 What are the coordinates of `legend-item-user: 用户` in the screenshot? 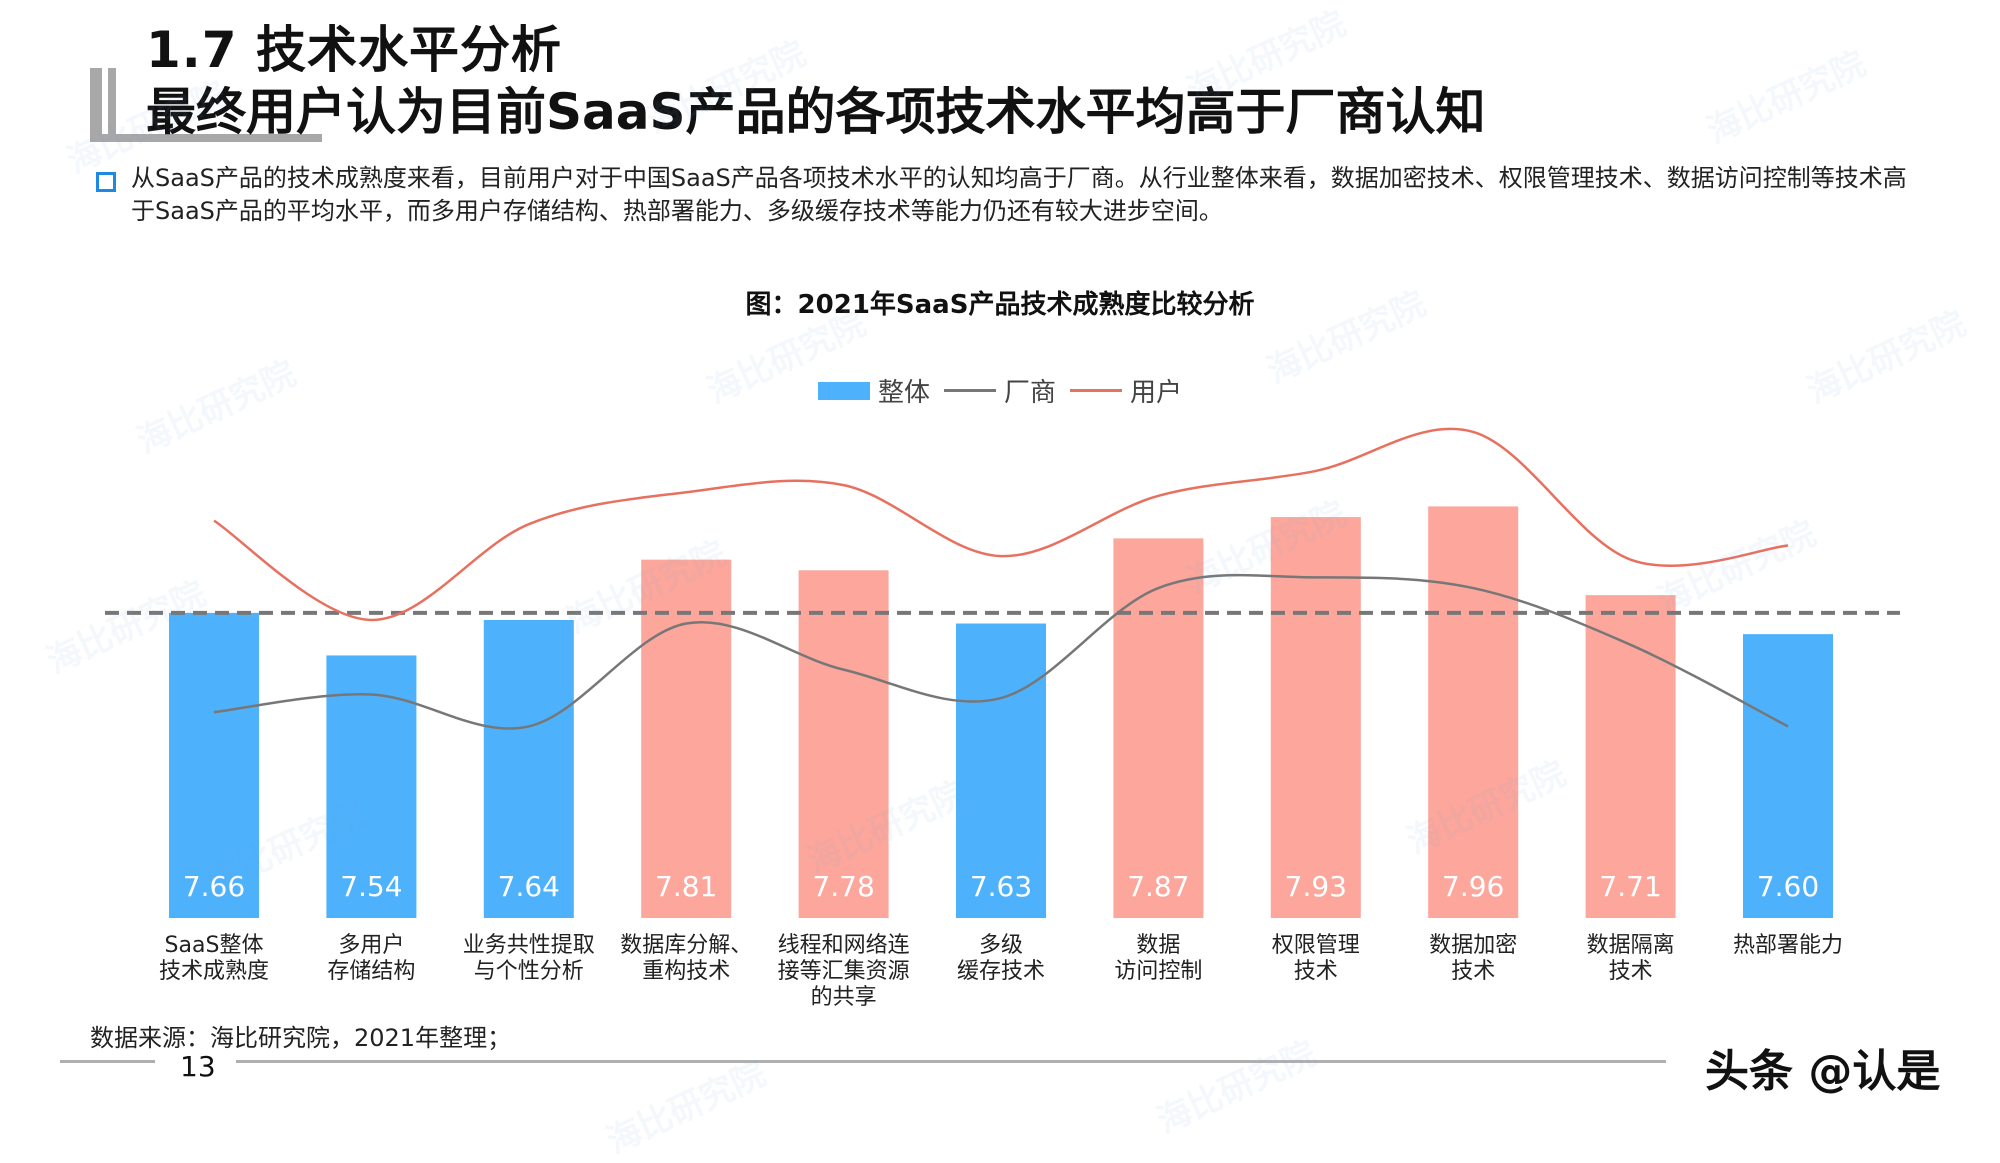 It's located at (1126, 390).